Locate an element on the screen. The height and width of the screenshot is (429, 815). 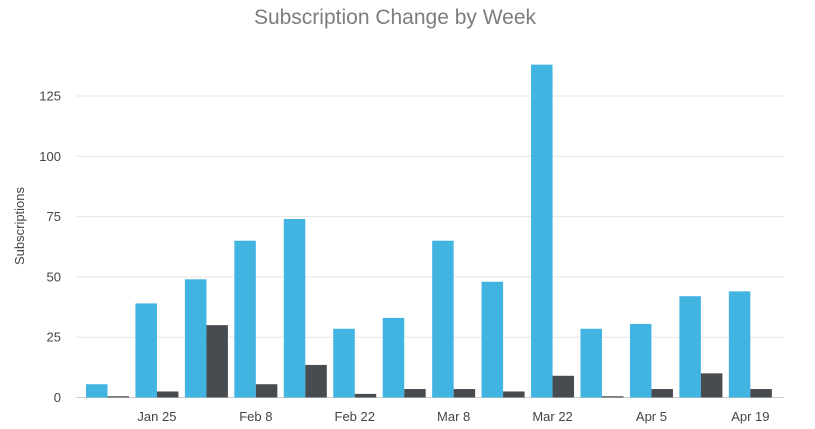
x-tick-label: Feb 8 is located at coordinates (255, 416).